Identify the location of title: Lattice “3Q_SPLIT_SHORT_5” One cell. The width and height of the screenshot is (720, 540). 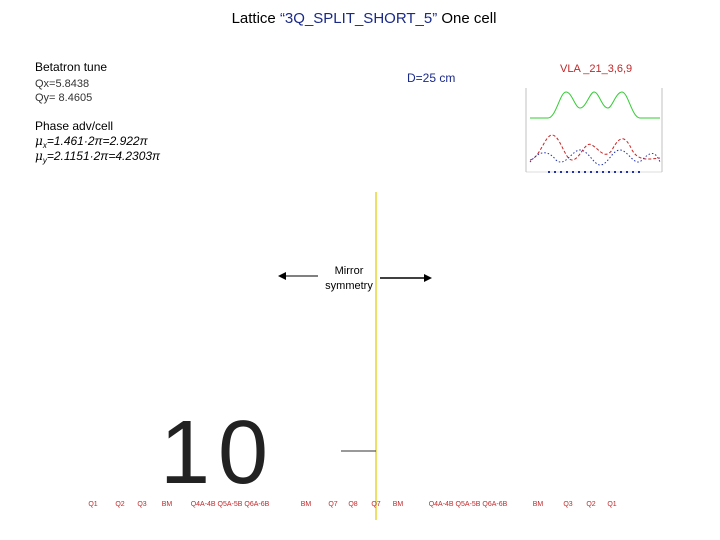
(364, 18).